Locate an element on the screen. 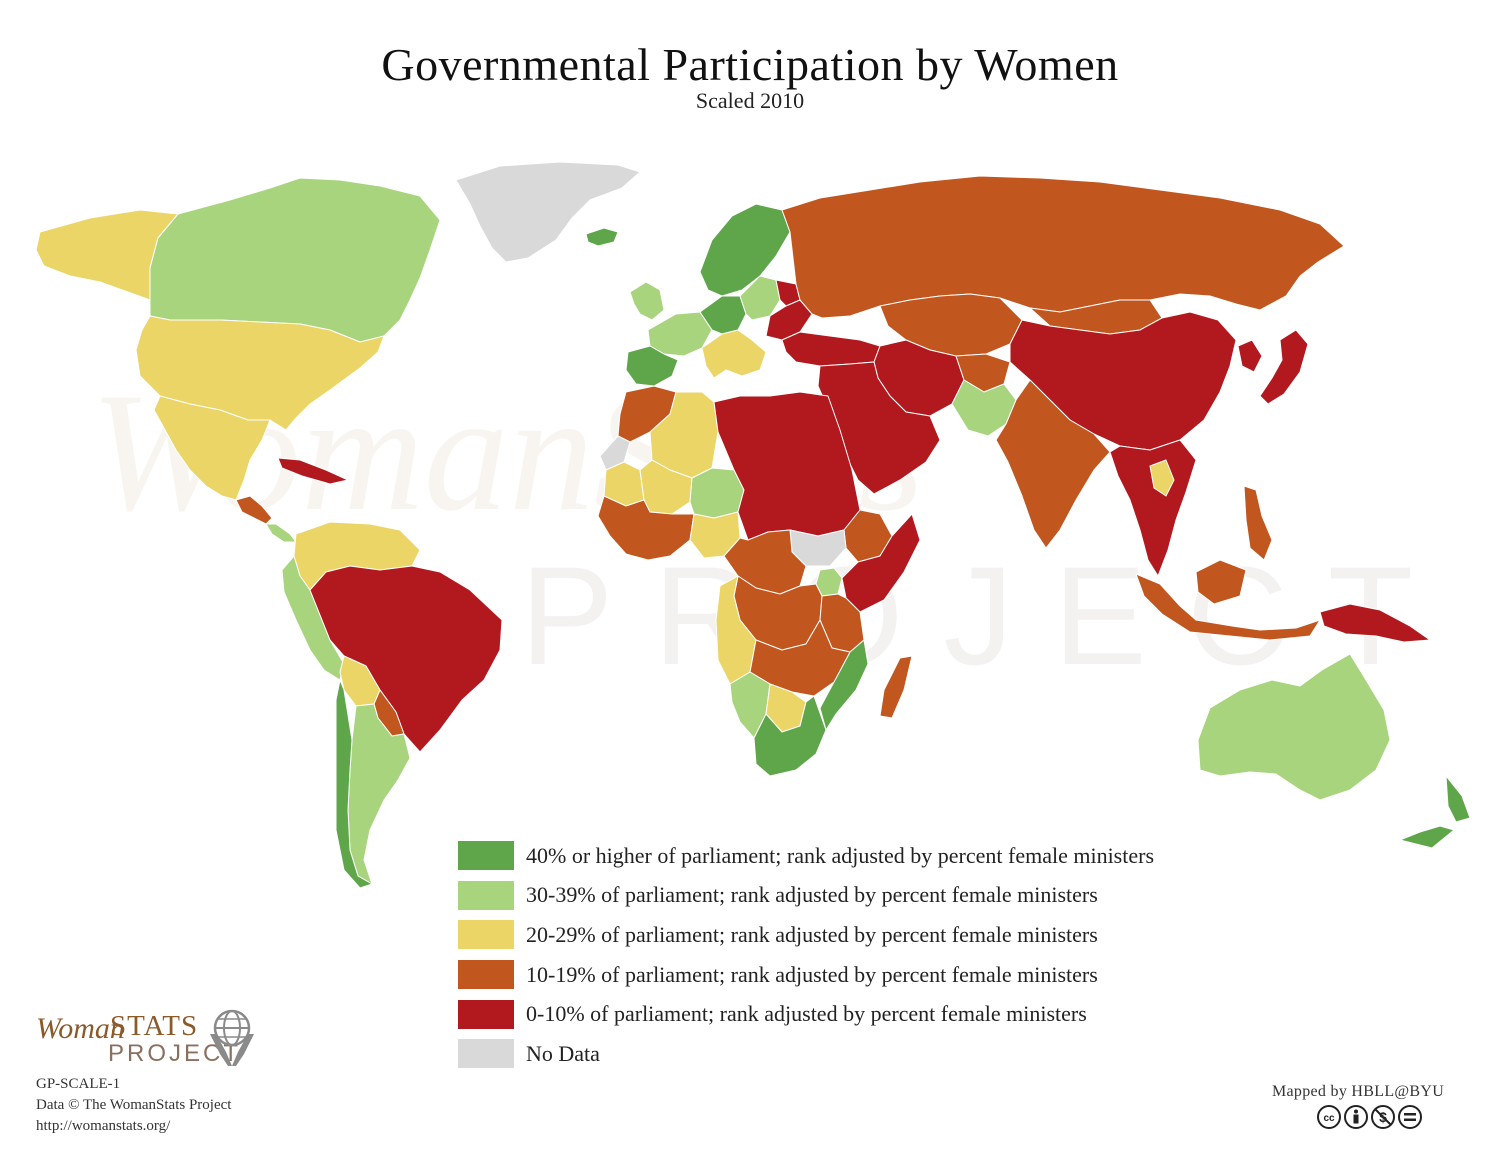 This screenshot has height=1159, width=1500. region-italy-balkans is located at coordinates (734, 354).